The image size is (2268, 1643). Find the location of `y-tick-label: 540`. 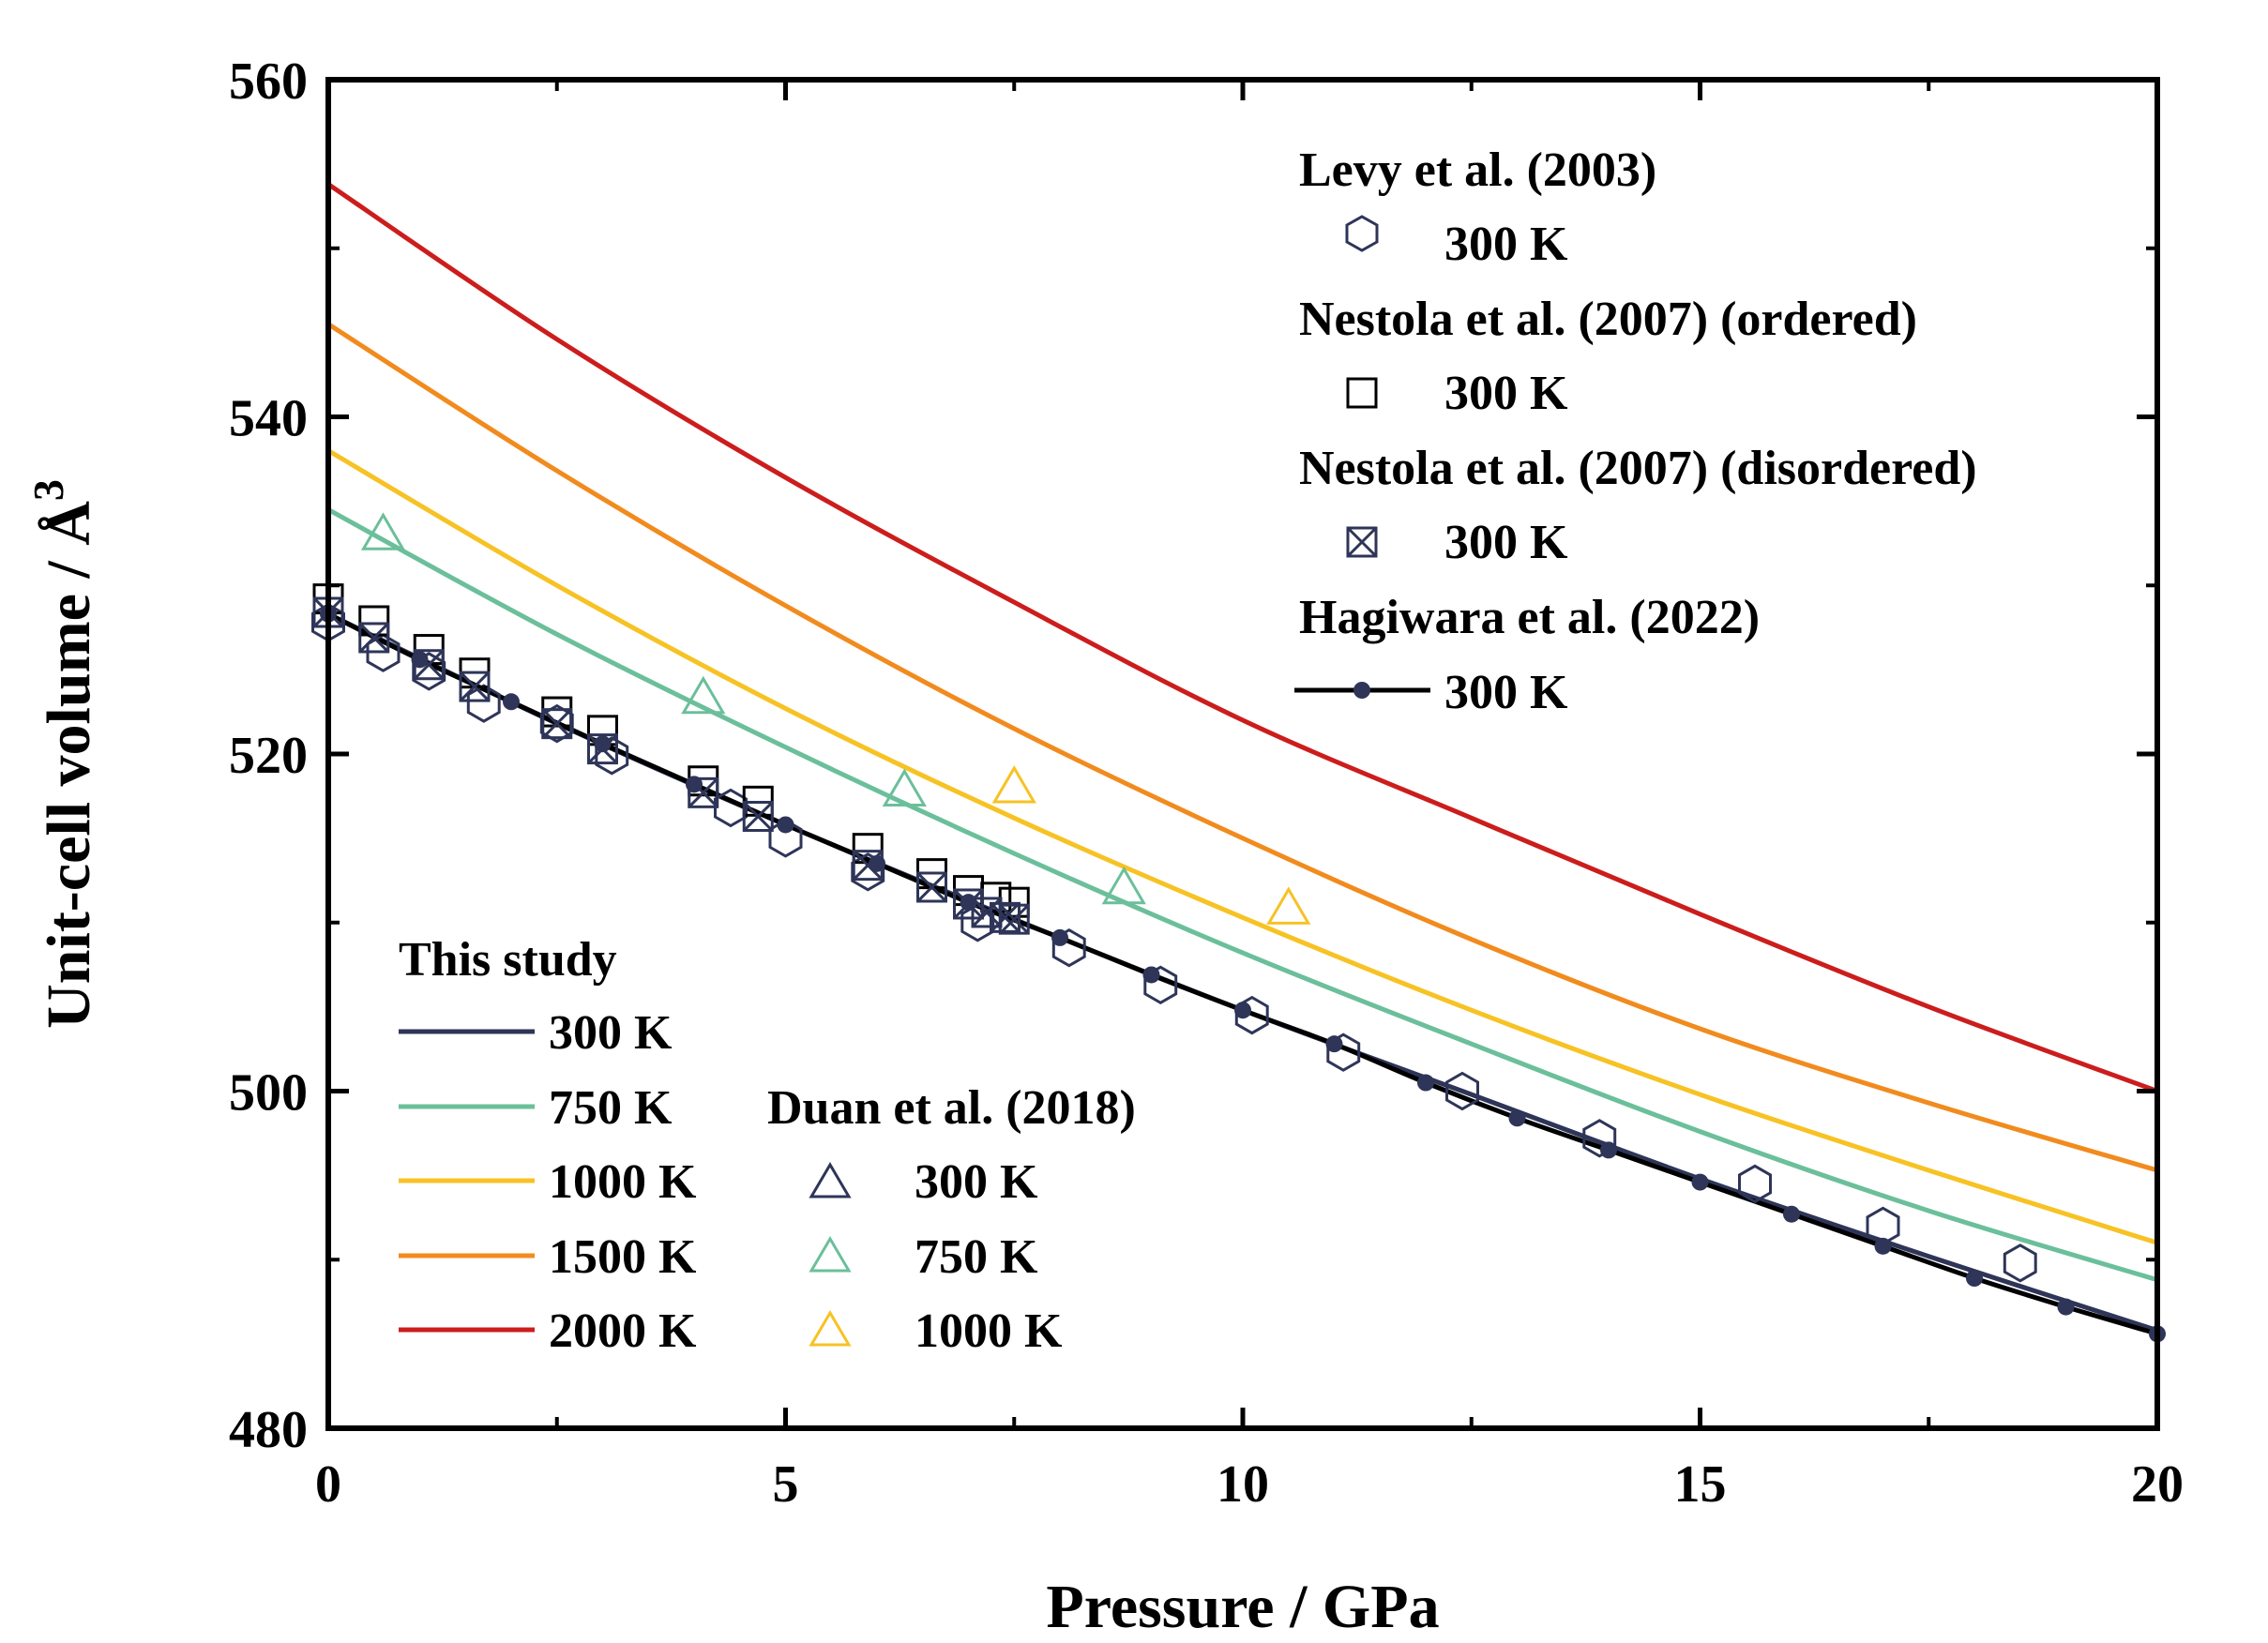

y-tick-label: 540 is located at coordinates (268, 419).